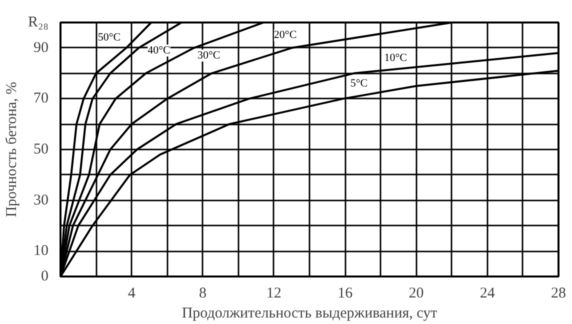  What do you see at coordinates (488, 294) in the screenshot?
I see `x-tick-label: 24` at bounding box center [488, 294].